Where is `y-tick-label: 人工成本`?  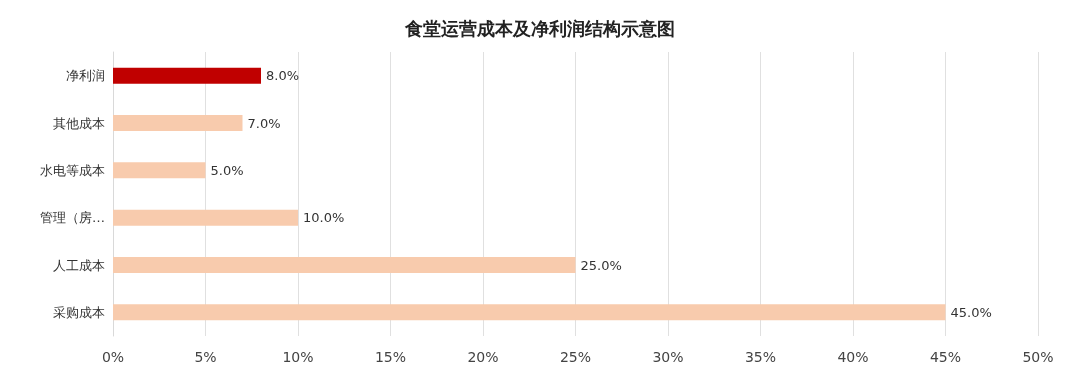 y-tick-label: 人工成本 is located at coordinates (79, 265).